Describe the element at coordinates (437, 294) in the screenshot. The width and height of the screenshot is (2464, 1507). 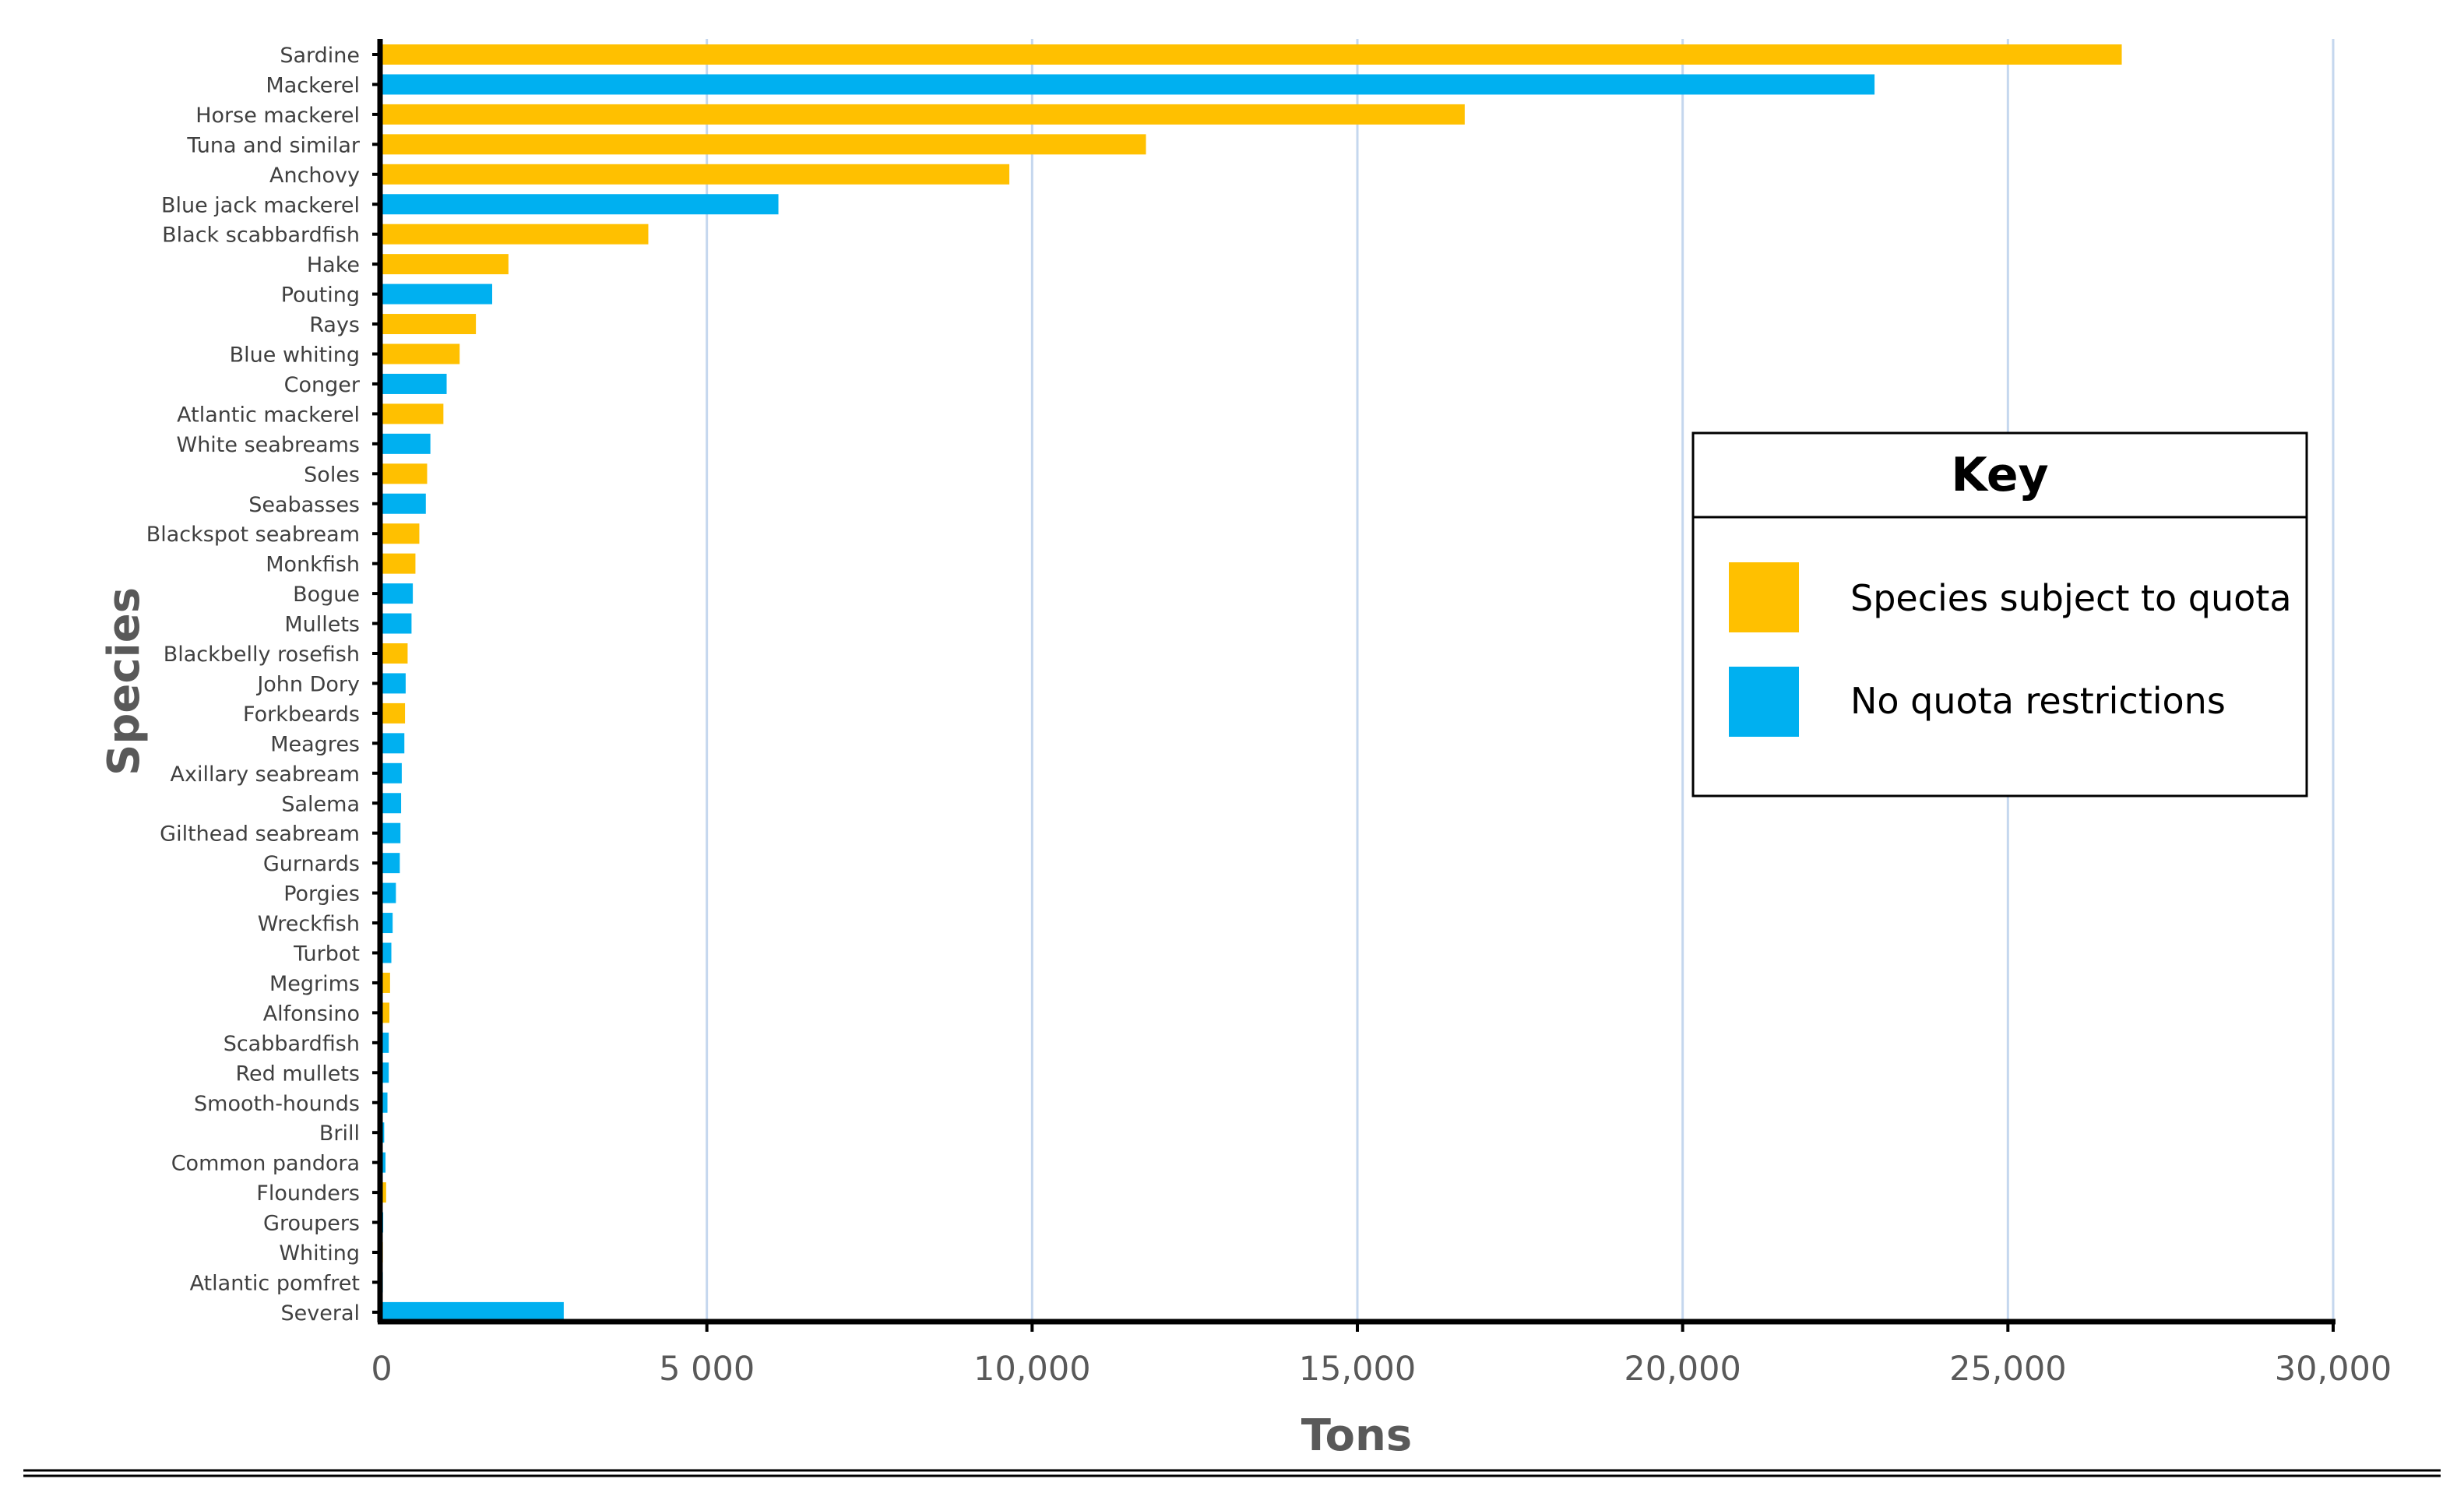
I see `bar-pouting` at that location.